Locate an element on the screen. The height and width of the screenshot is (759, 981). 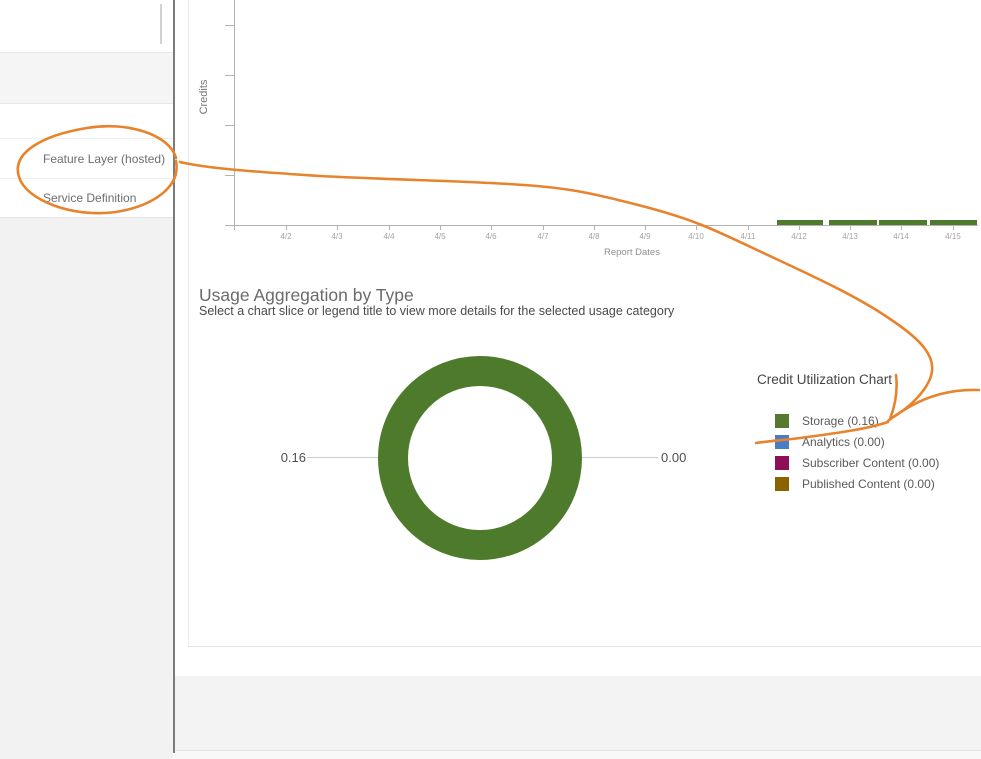
sidebar-header-band is located at coordinates (86, 78).